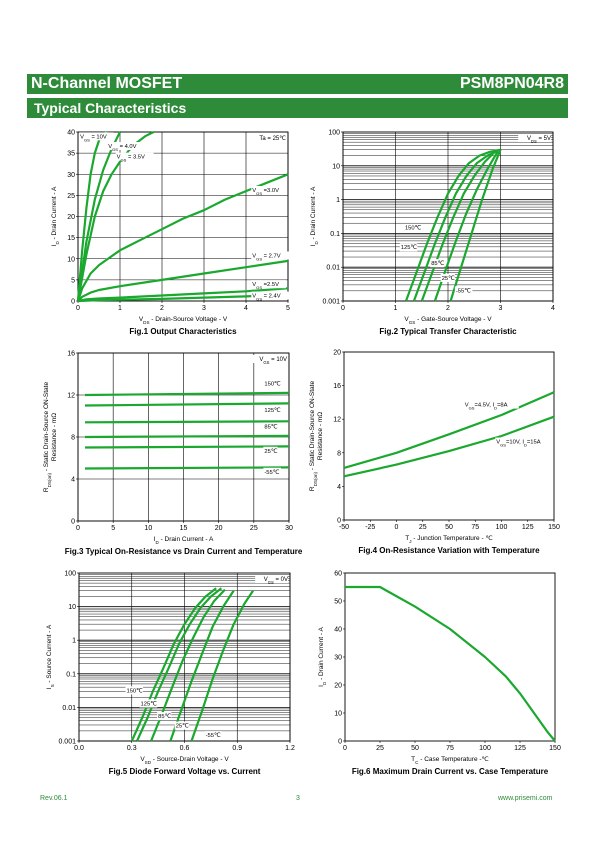 This screenshot has width=595, height=842. Describe the element at coordinates (71, 196) in the screenshot. I see `y-tick-label: 25` at that location.